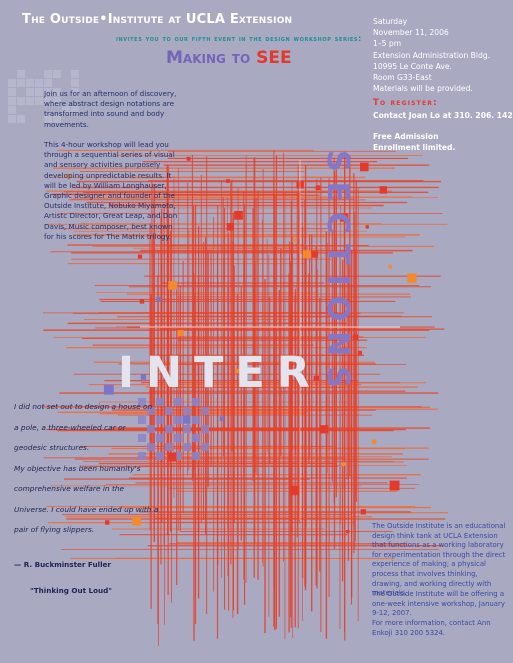  What do you see at coordinates (83, 406) in the screenshot?
I see `quote-line: I did not set out to design a house on` at bounding box center [83, 406].